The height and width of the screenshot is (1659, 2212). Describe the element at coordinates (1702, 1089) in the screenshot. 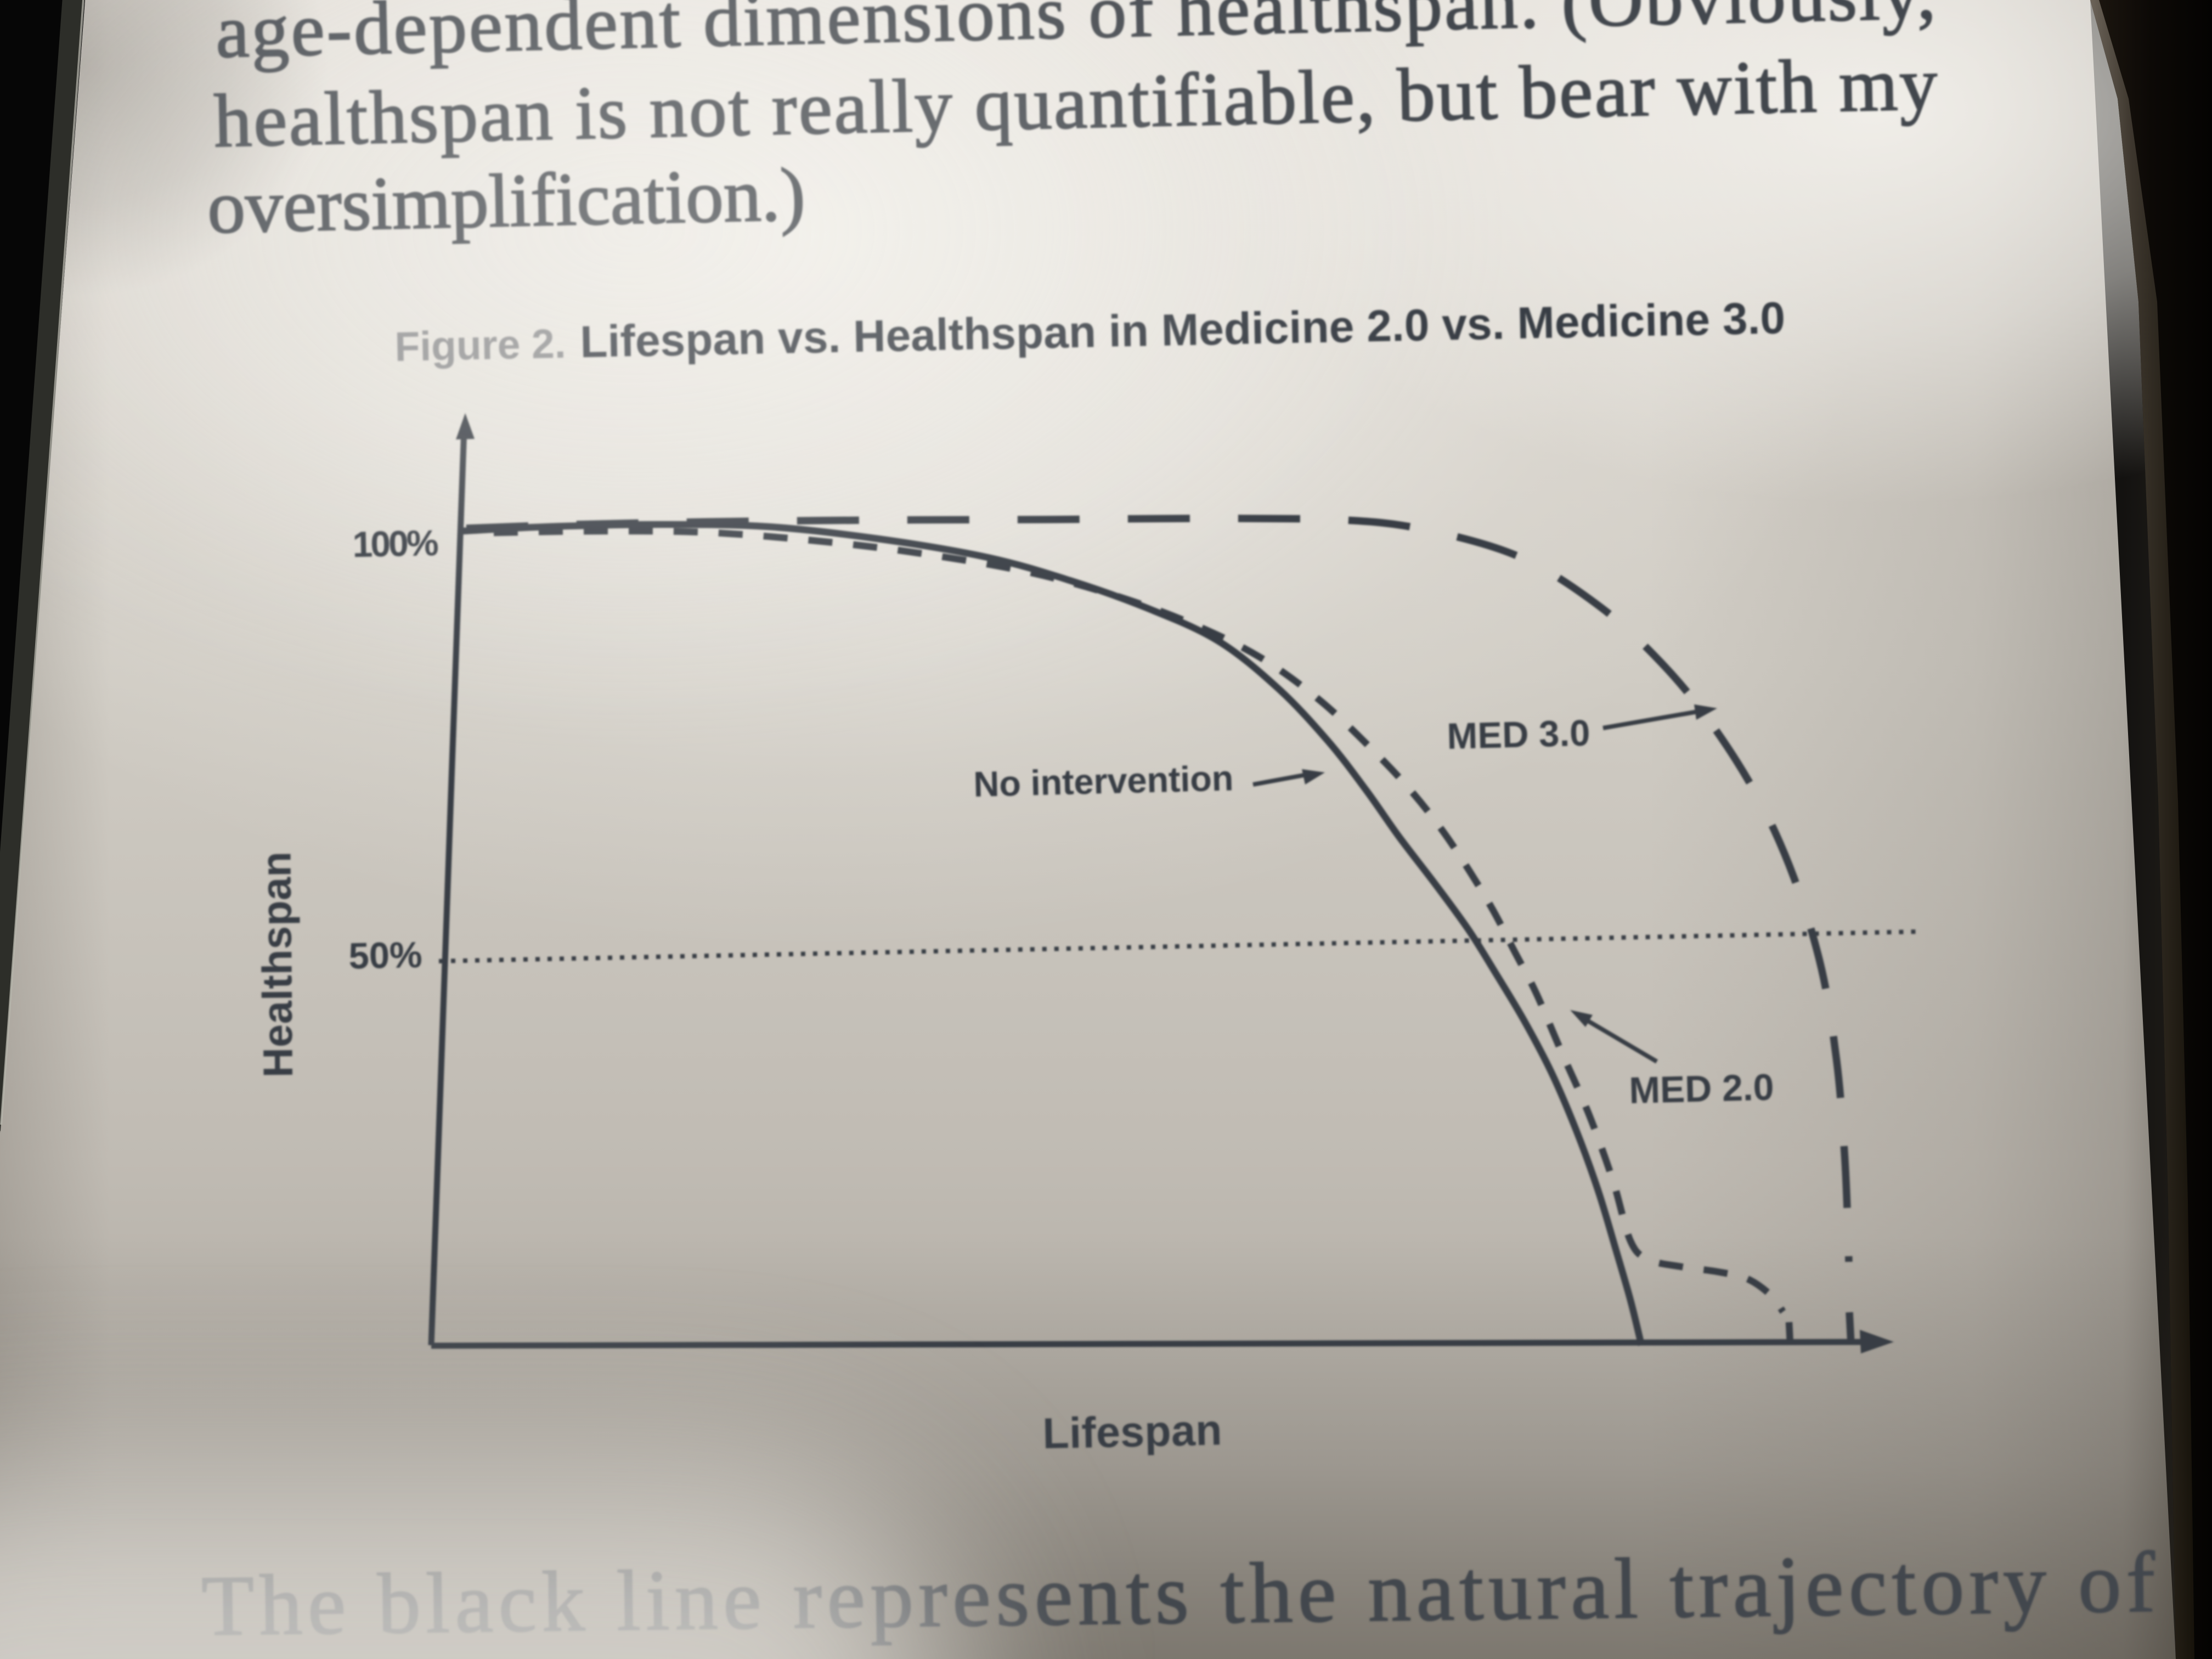

I see `svg-text: MED 2.0` at that location.